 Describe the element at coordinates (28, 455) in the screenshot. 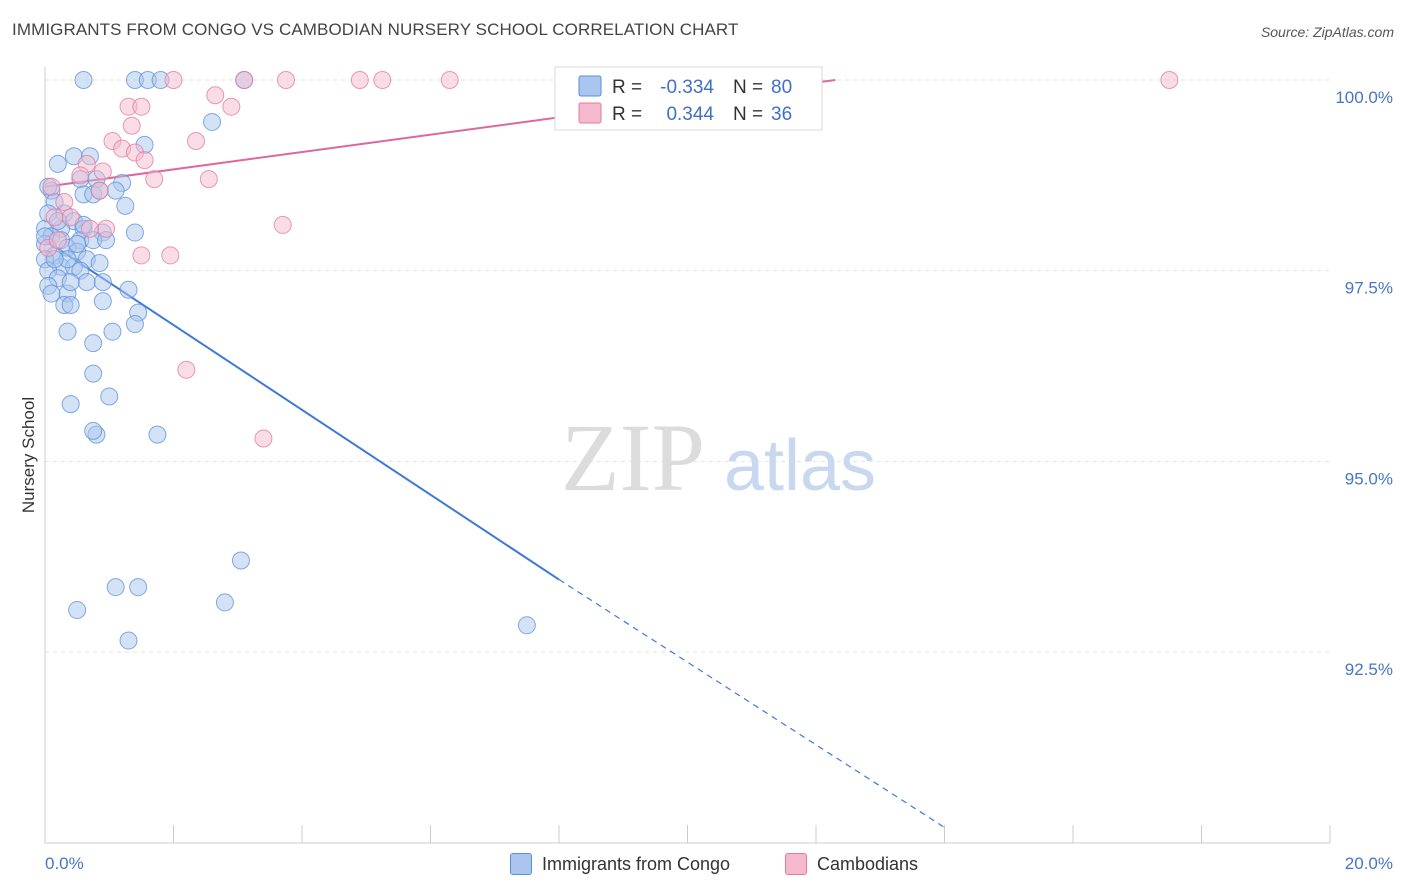

I see `y-axis-label: Nursery School` at that location.